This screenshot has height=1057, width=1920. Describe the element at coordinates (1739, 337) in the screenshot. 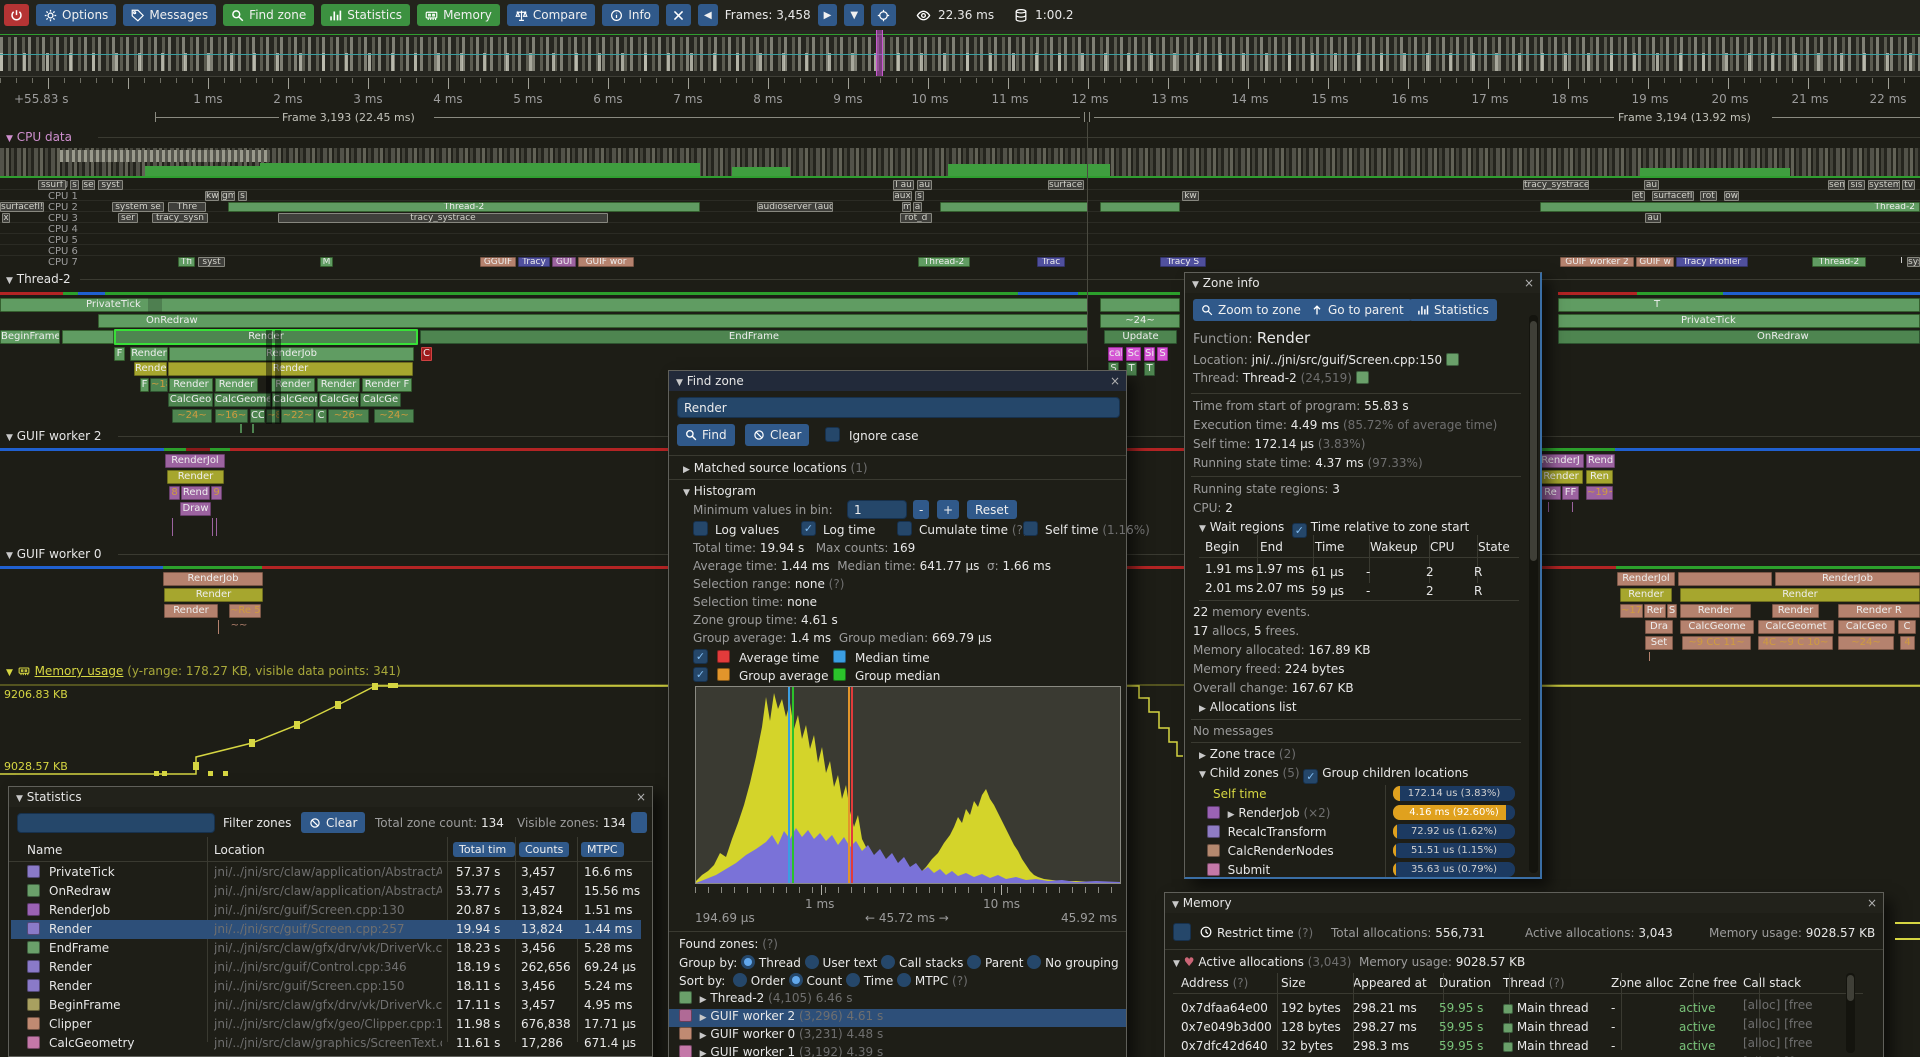

I see `zone-render: OnRedraw` at that location.